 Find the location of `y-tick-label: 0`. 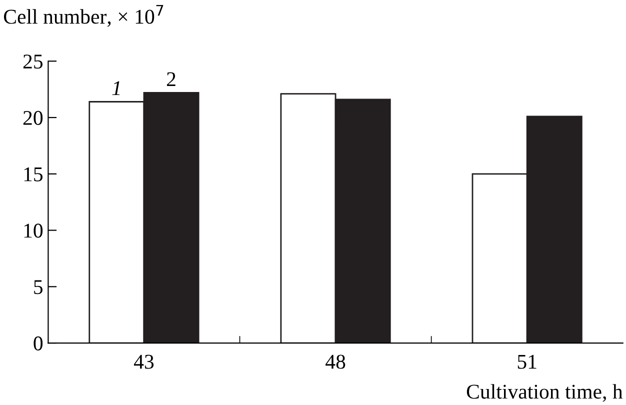

y-tick-label: 0 is located at coordinates (38, 343).